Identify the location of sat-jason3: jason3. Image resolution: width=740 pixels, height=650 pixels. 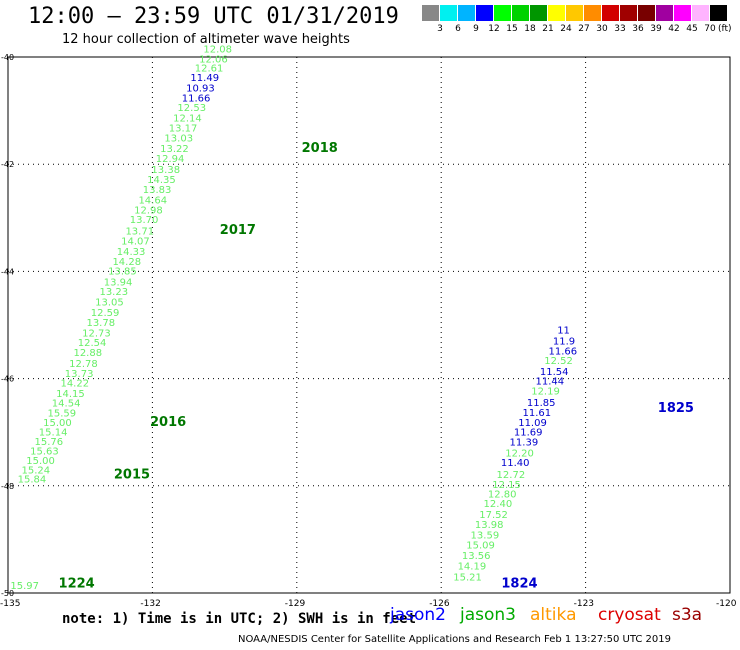
(488, 615).